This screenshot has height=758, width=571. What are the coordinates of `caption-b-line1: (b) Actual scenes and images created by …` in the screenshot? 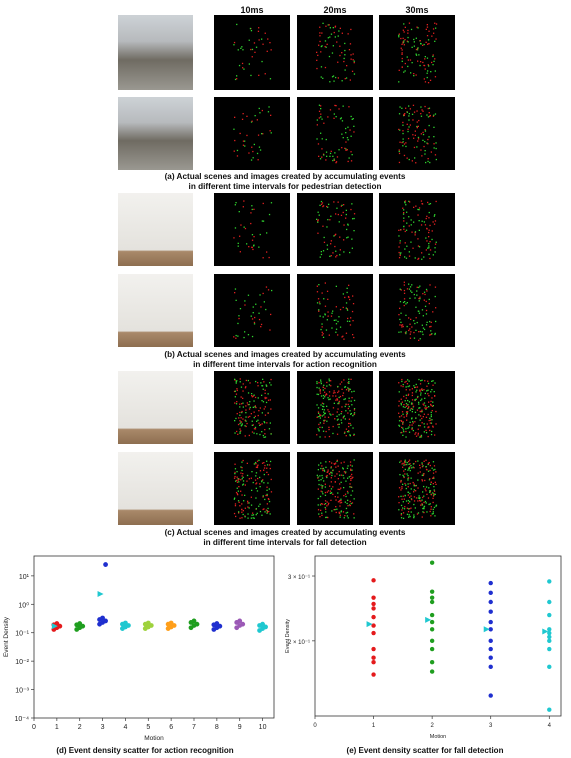 It's located at (285, 354).